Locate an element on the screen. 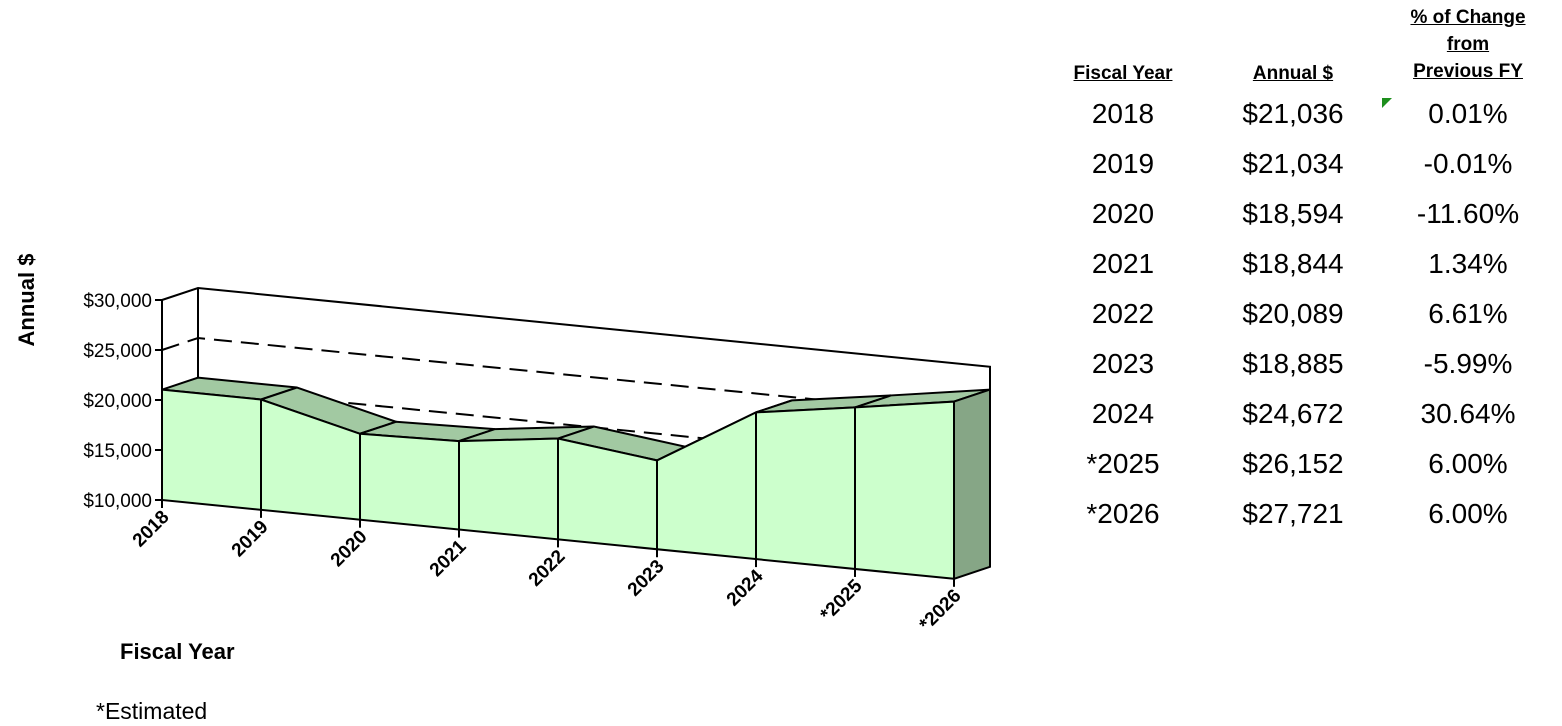 This screenshot has width=1562, height=726. cell-fiscal-year: 2022 is located at coordinates (1123, 313).